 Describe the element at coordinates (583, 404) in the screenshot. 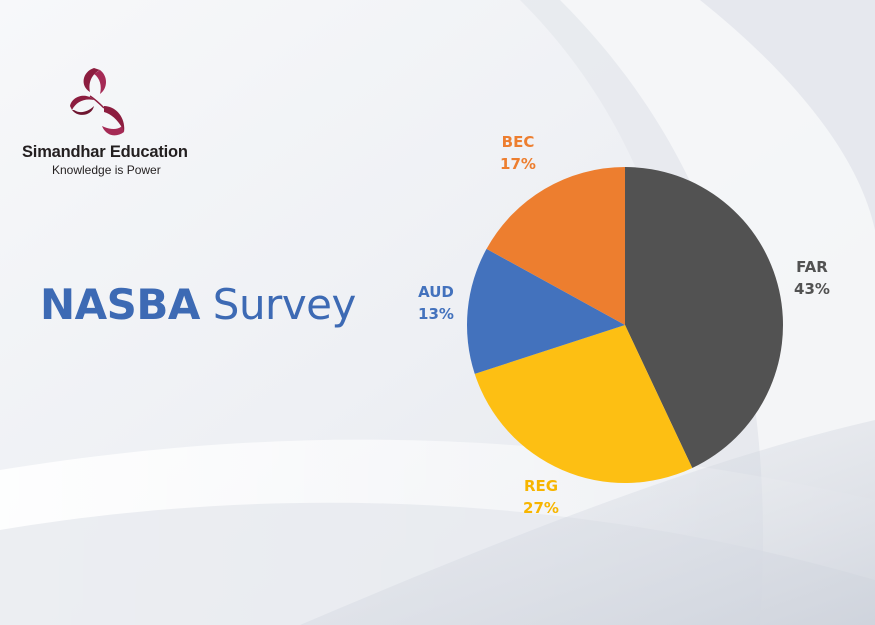

I see `pie-slice-reg` at that location.